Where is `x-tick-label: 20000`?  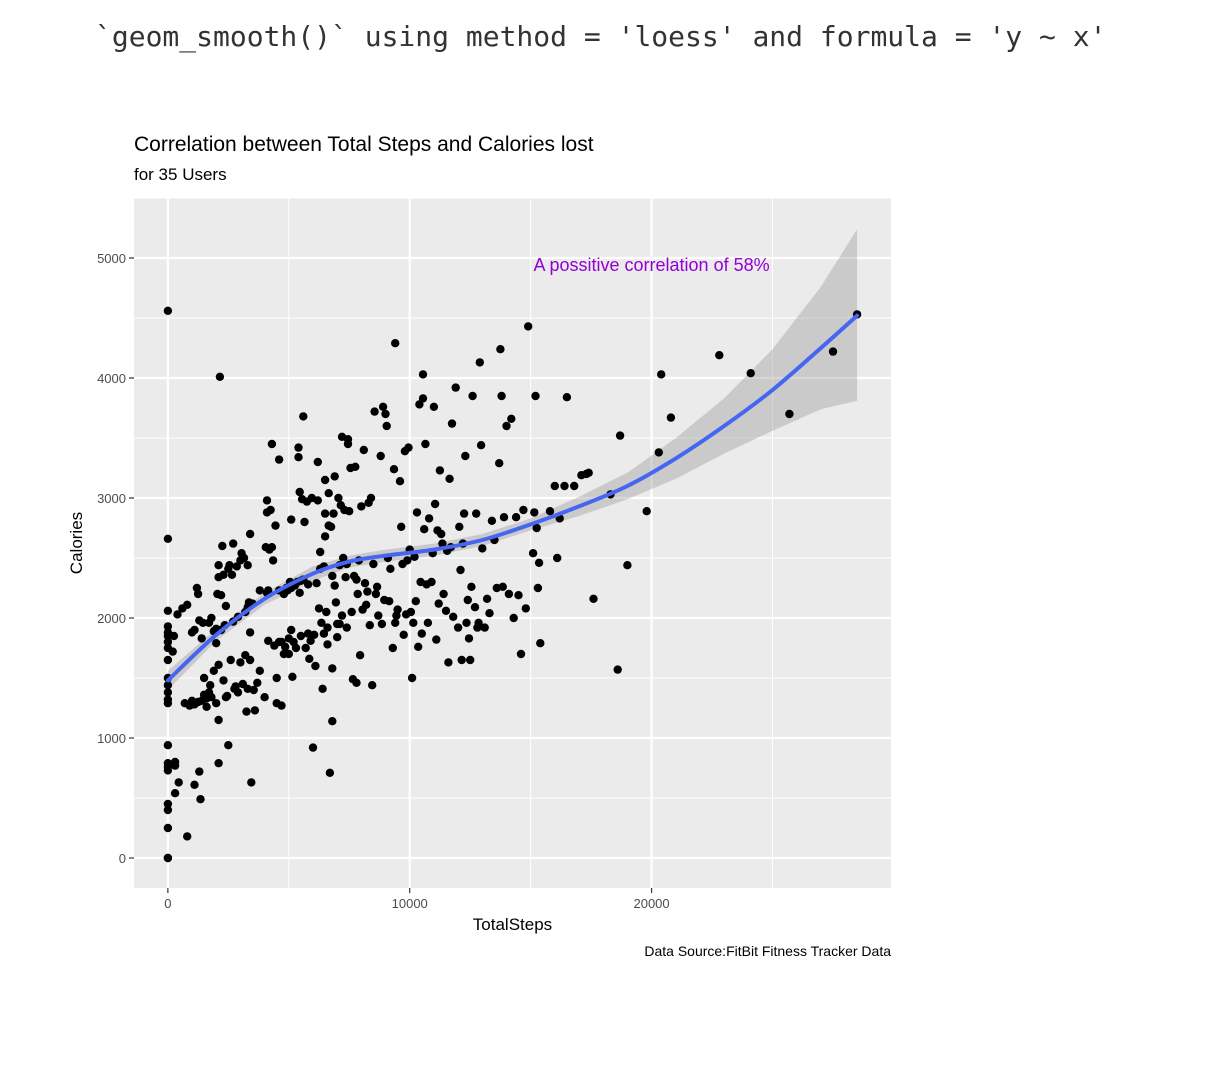 x-tick-label: 20000 is located at coordinates (651, 903).